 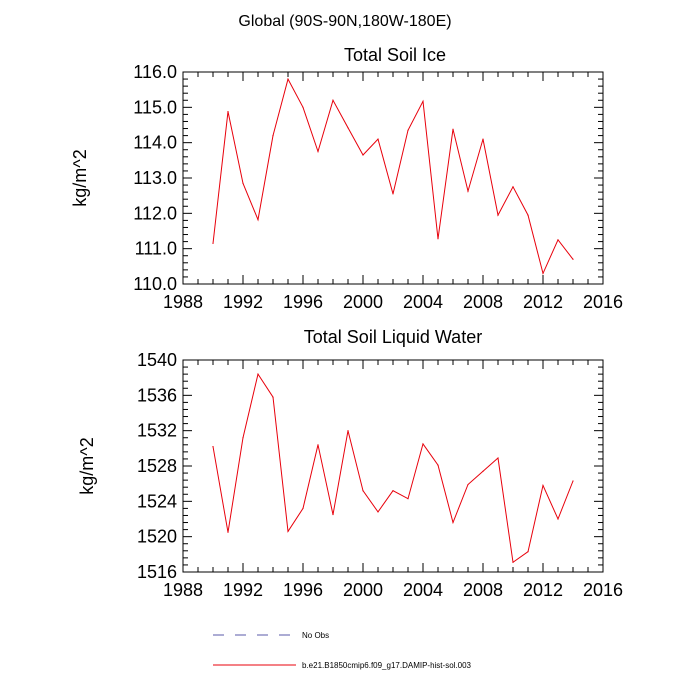 What do you see at coordinates (157, 537) in the screenshot?
I see `y-tick-label: 1520` at bounding box center [157, 537].